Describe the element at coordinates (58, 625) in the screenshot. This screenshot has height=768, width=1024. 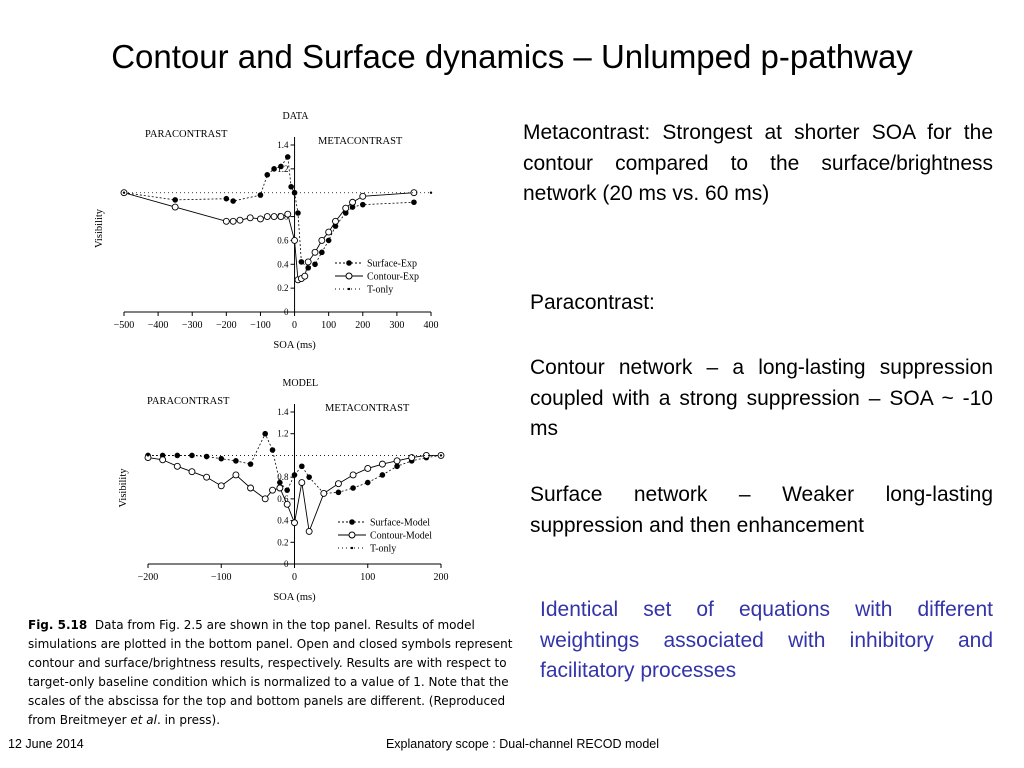
I see `figure-caption-label: Fig. 5.18` at that location.